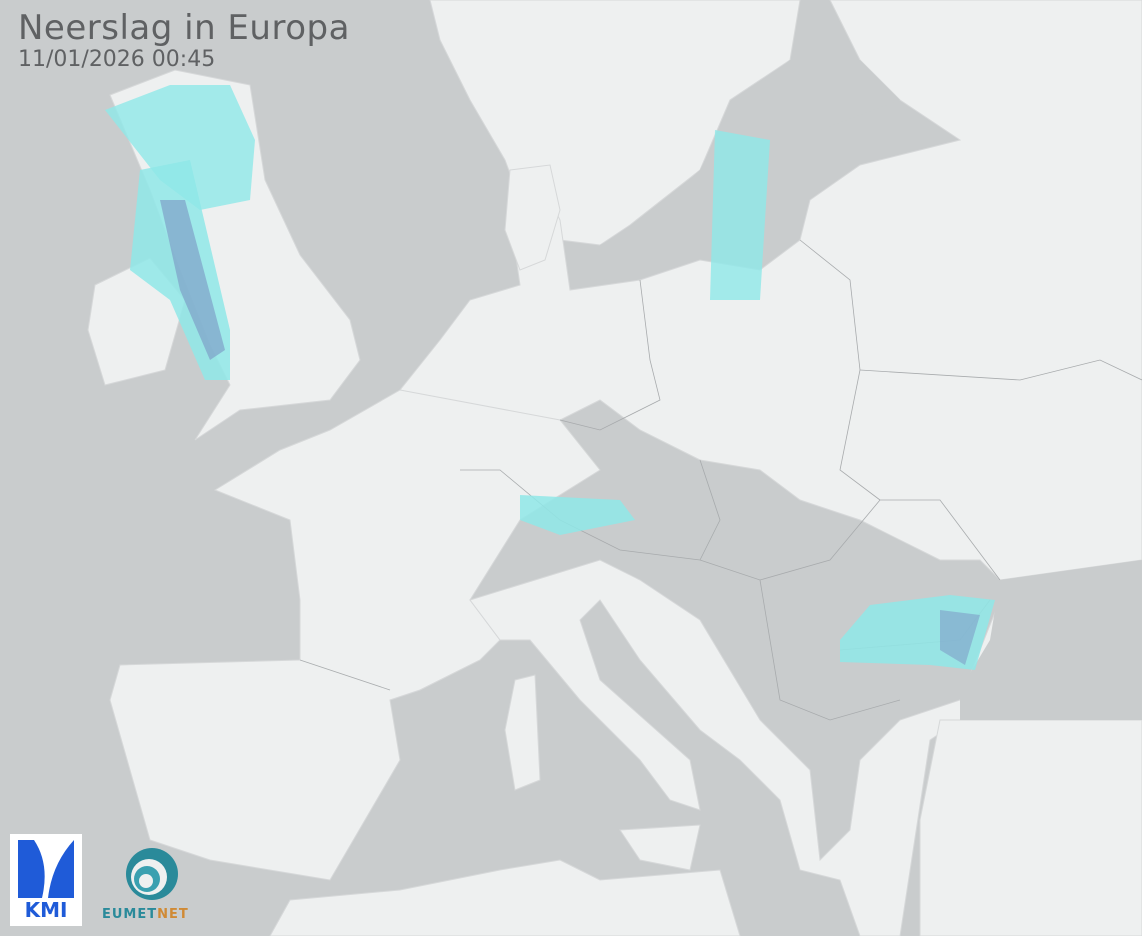  Describe the element at coordinates (46, 869) in the screenshot. I see `kmi-emblem-icon` at that location.